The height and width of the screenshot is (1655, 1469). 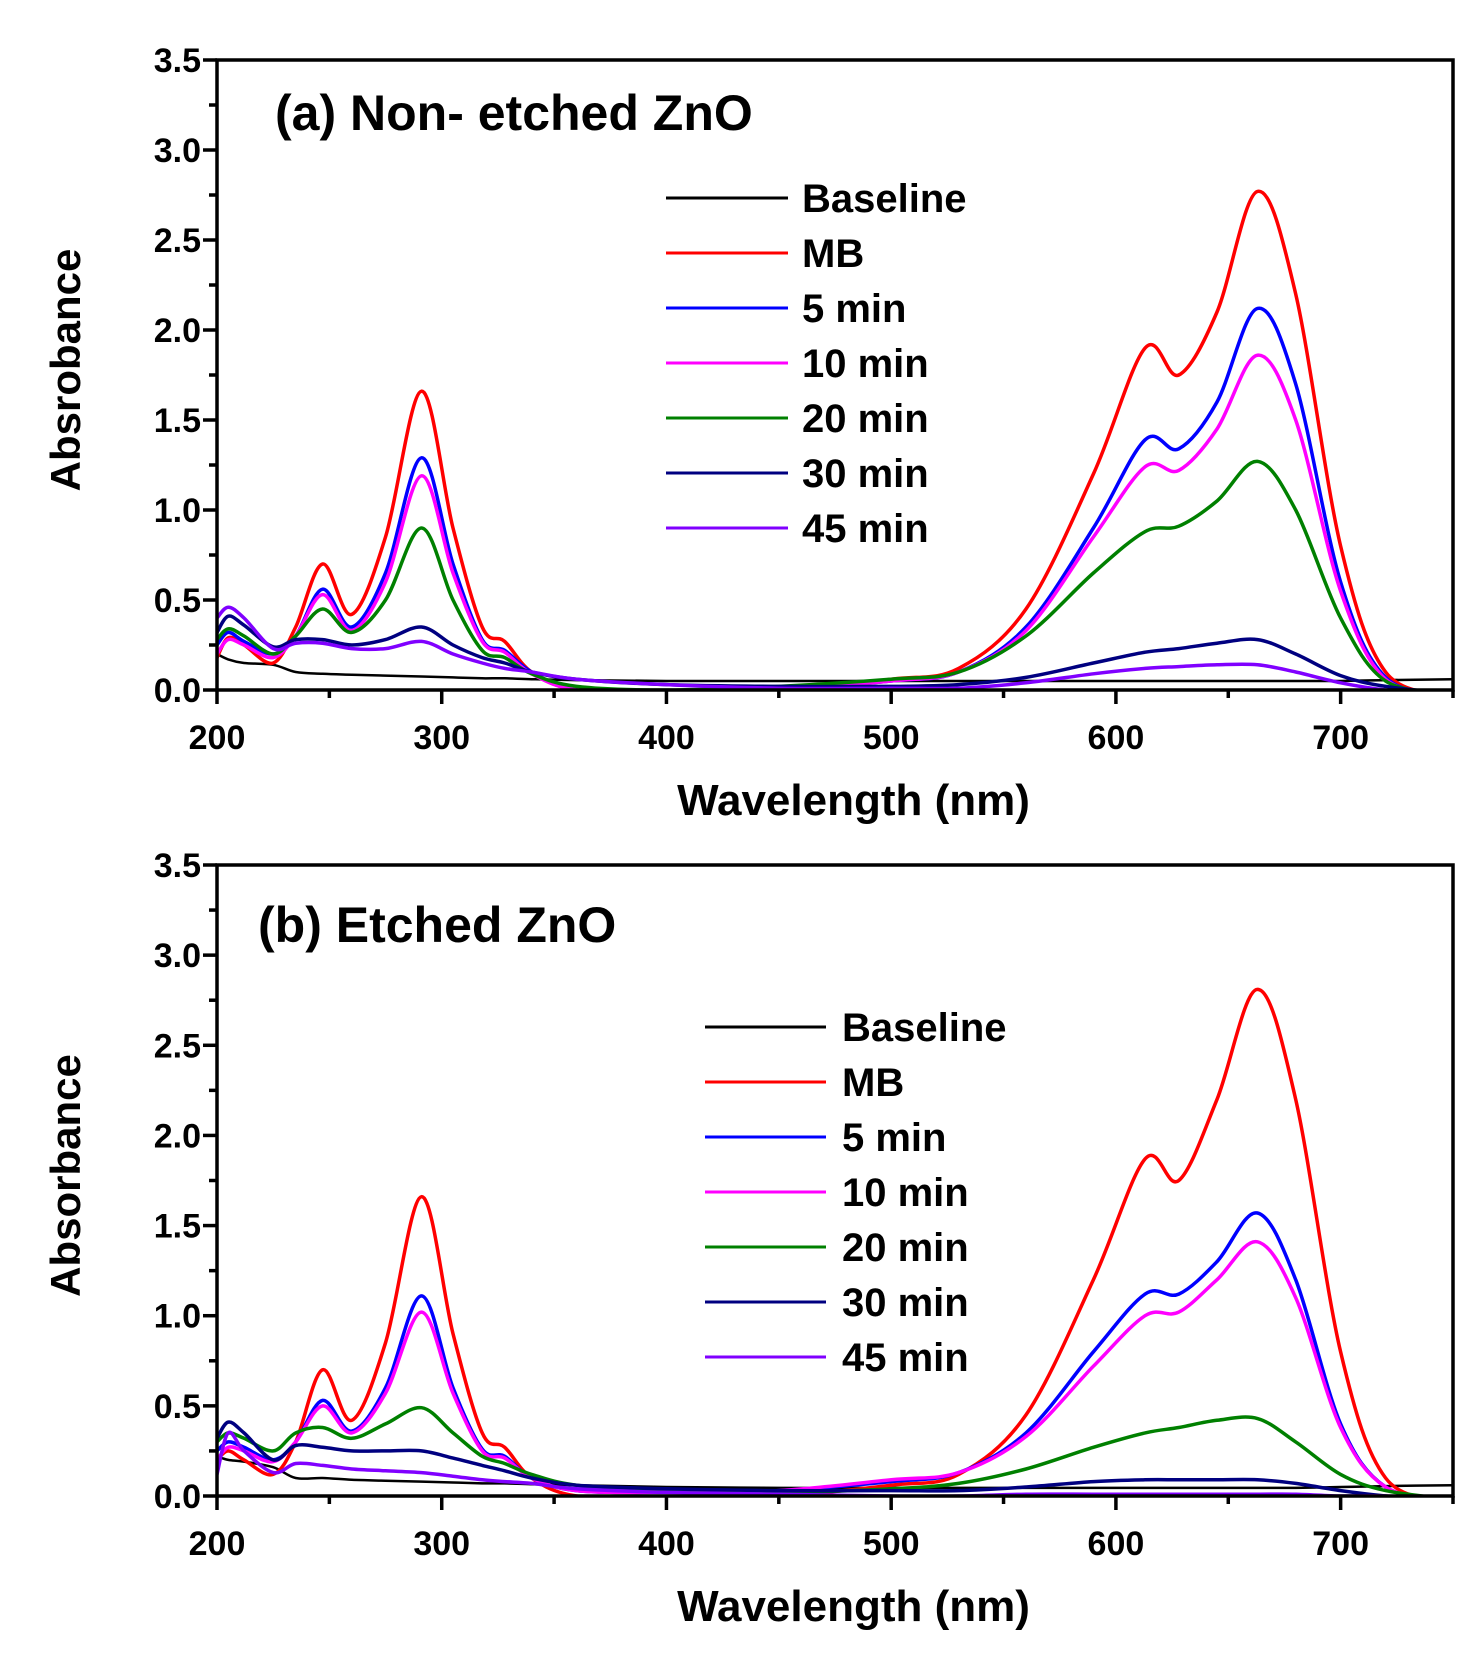 I want to click on panel-title: (a) Non- etched ZnO, so click(x=514, y=113).